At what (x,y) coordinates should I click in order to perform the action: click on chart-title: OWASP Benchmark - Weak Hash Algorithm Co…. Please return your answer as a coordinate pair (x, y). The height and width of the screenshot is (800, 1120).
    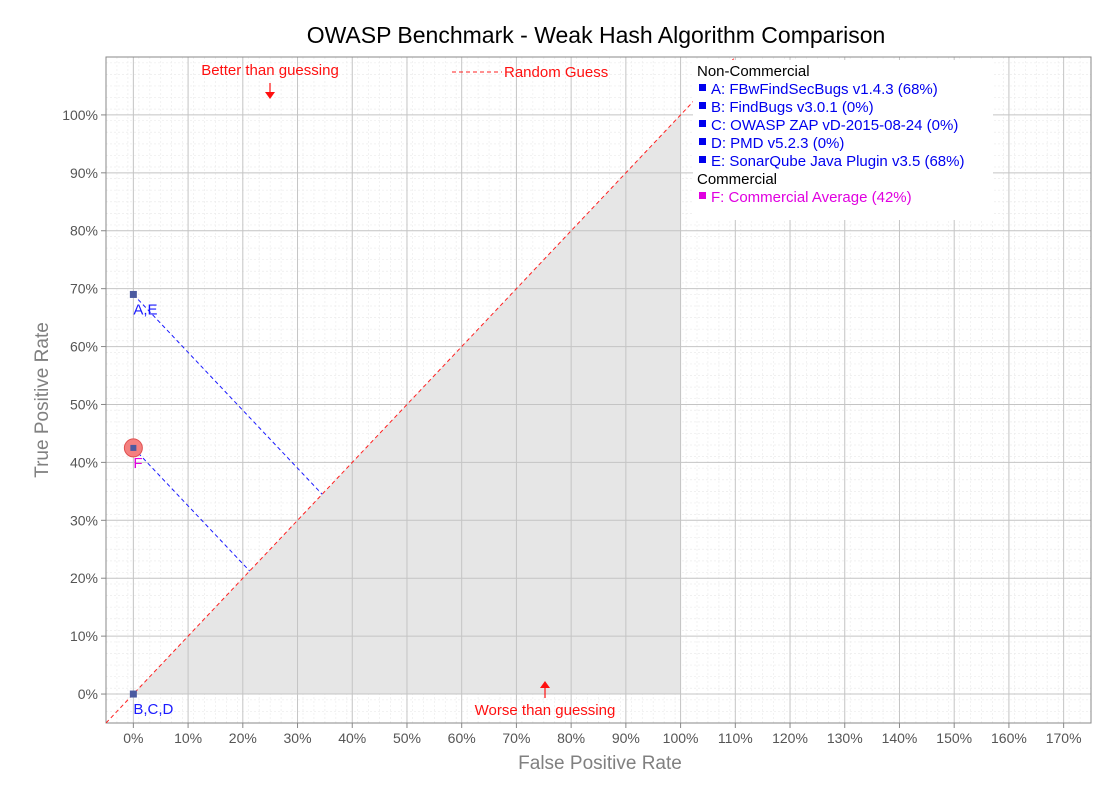
    Looking at the image, I should click on (596, 35).